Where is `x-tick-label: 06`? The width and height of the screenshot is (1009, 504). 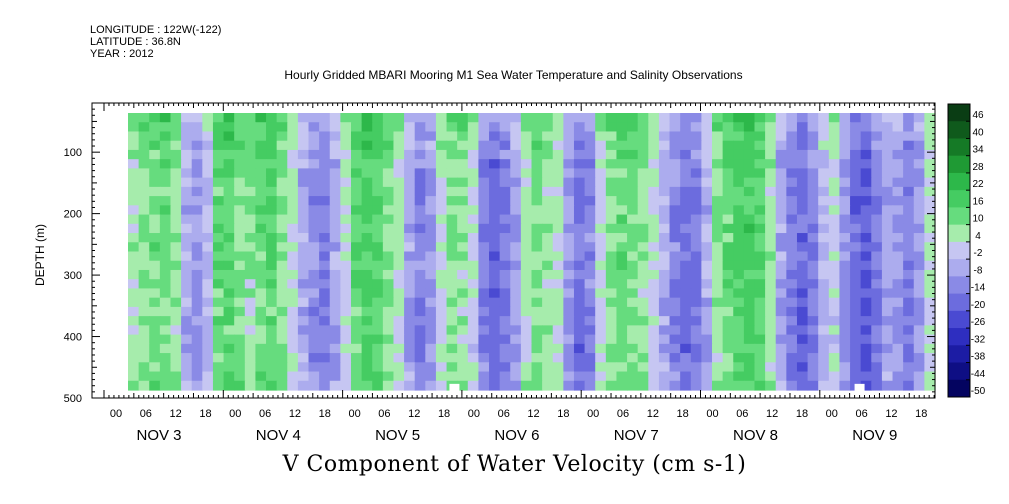 x-tick-label: 06 is located at coordinates (504, 414).